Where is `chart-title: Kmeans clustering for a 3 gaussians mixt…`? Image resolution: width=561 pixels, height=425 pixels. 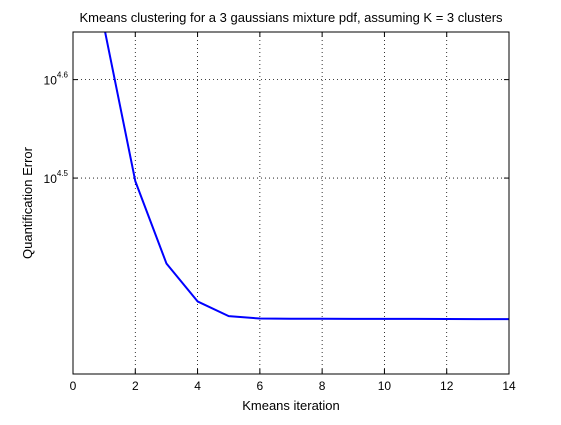 chart-title: Kmeans clustering for a 3 gaussians mixt… is located at coordinates (291, 17).